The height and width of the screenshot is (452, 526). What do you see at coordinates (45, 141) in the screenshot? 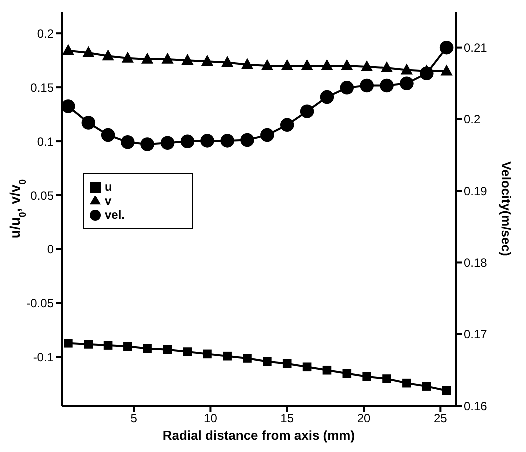
I see `y-tick-label: 0.1` at bounding box center [45, 141].